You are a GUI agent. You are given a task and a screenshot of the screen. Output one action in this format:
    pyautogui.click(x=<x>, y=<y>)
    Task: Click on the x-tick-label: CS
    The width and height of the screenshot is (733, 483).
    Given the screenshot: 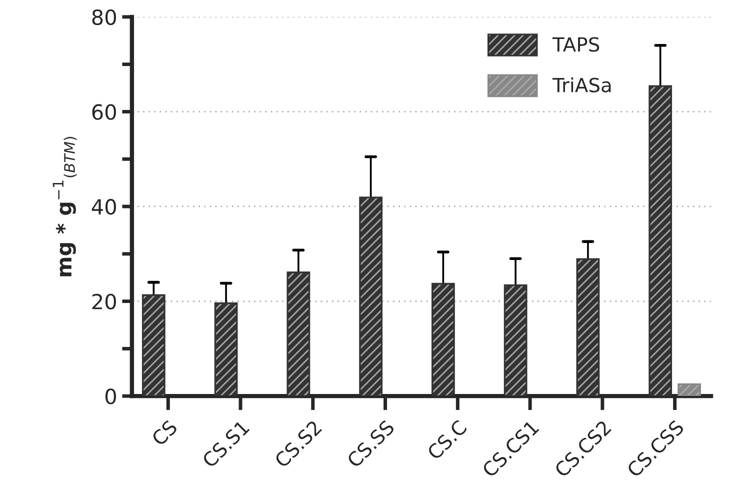 What is the action you would take?
    pyautogui.click(x=164, y=432)
    